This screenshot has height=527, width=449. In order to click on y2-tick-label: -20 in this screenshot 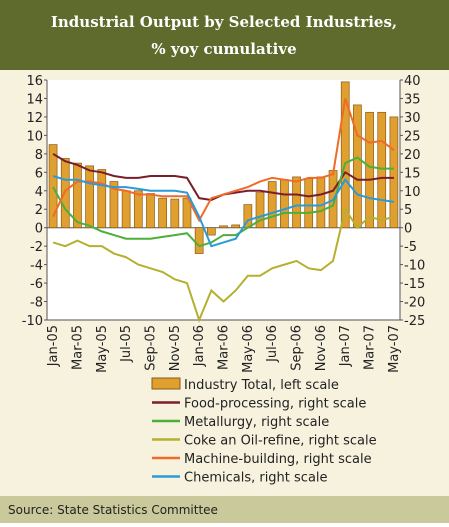, I will do `click(414, 303)`.